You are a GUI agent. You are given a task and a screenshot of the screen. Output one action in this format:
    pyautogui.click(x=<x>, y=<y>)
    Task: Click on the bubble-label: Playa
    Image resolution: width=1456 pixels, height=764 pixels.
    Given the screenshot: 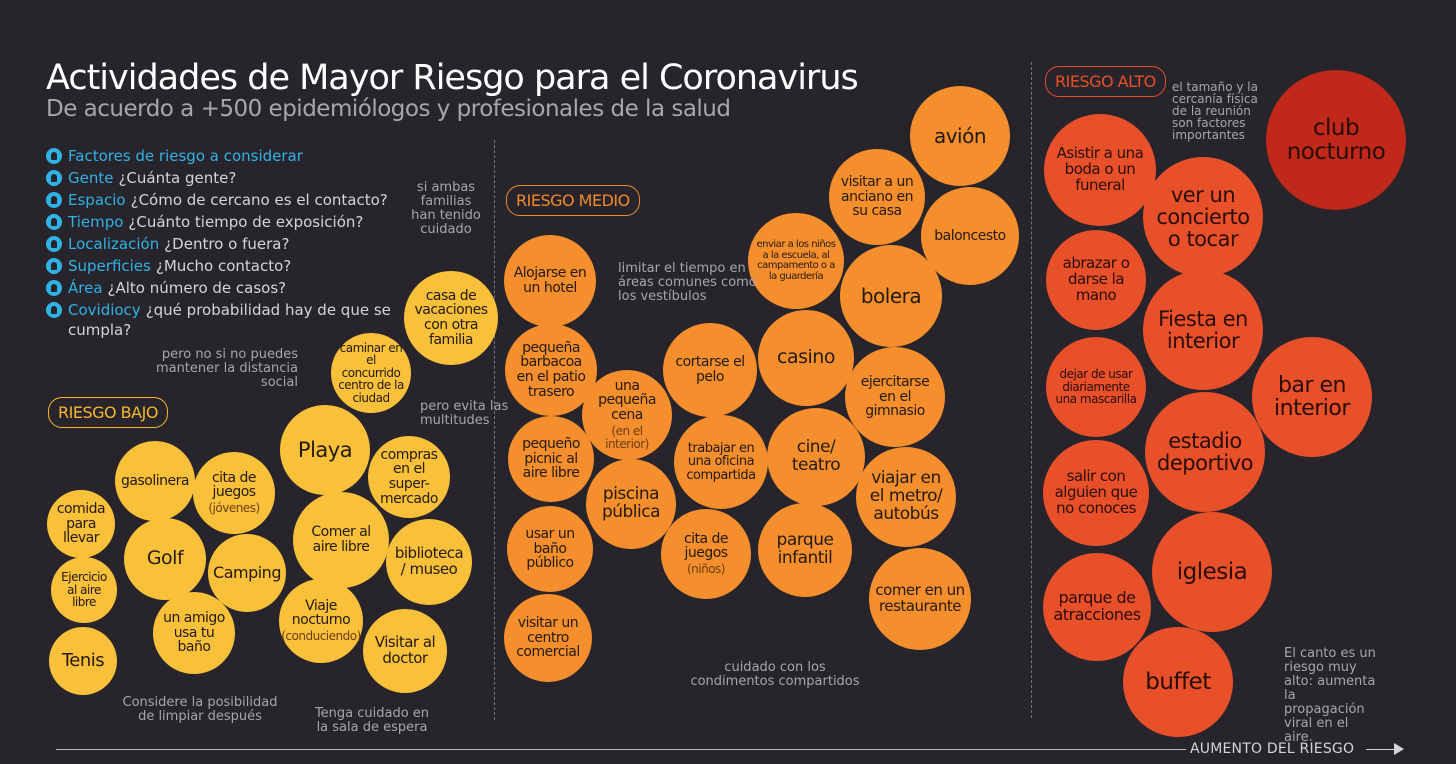 What is the action you would take?
    pyautogui.click(x=325, y=449)
    